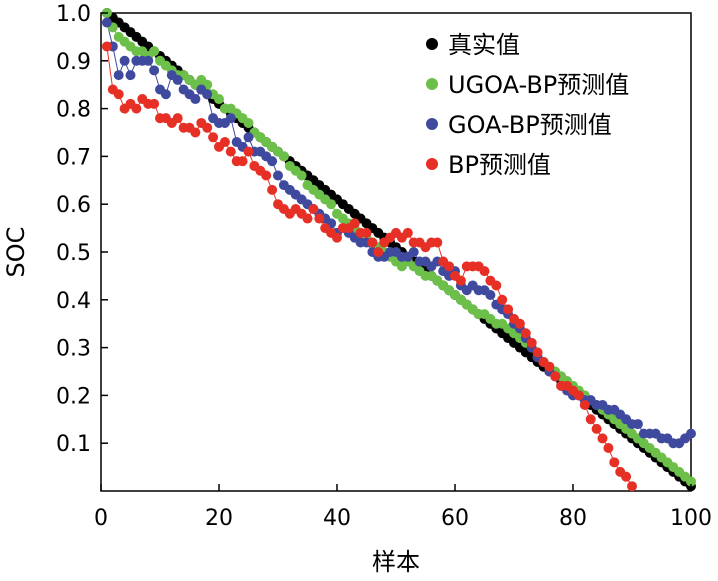  Describe the element at coordinates (73, 349) in the screenshot. I see `y-tick-label: 0.3` at that location.